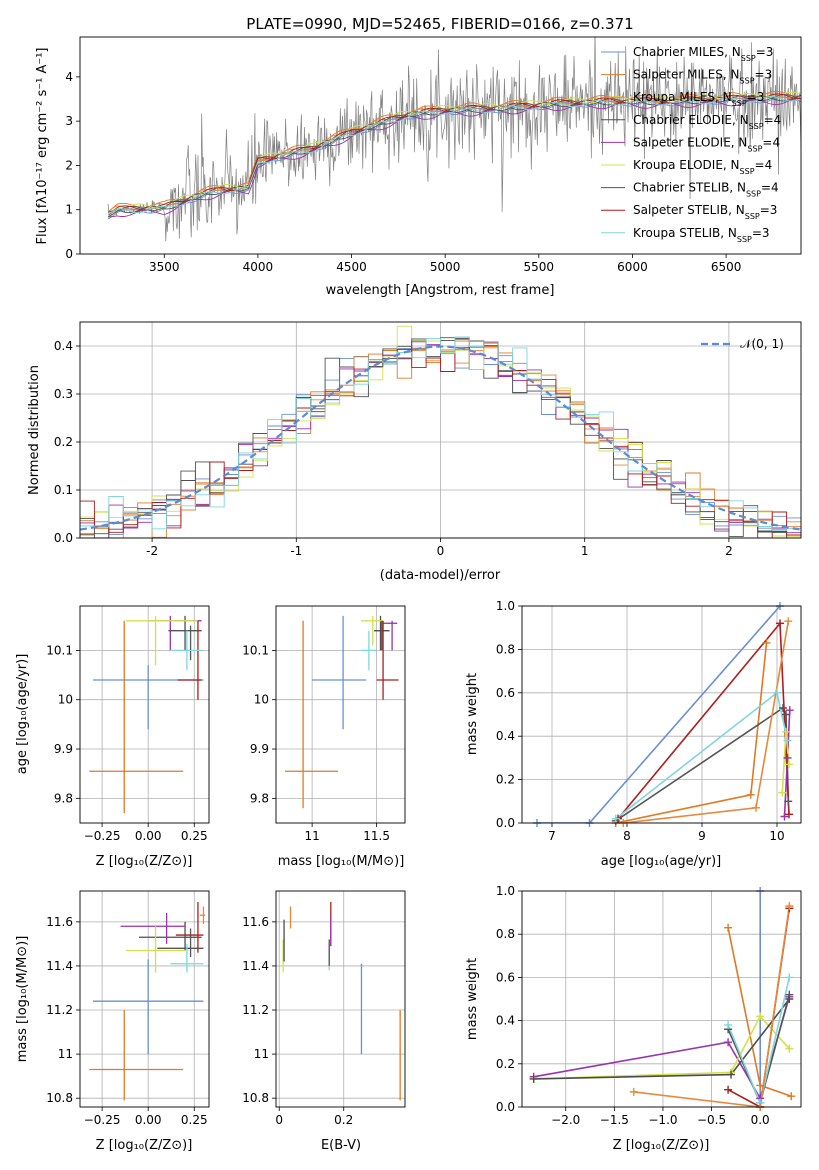 This screenshot has height=1170, width=819. Describe the element at coordinates (296, 551) in the screenshot. I see `x-tick-label: -1` at that location.